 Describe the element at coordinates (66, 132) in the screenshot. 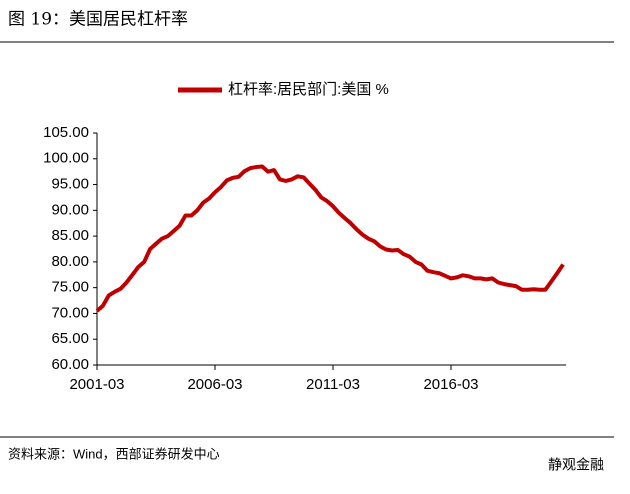

I see `y-tick-label: 105.00` at that location.